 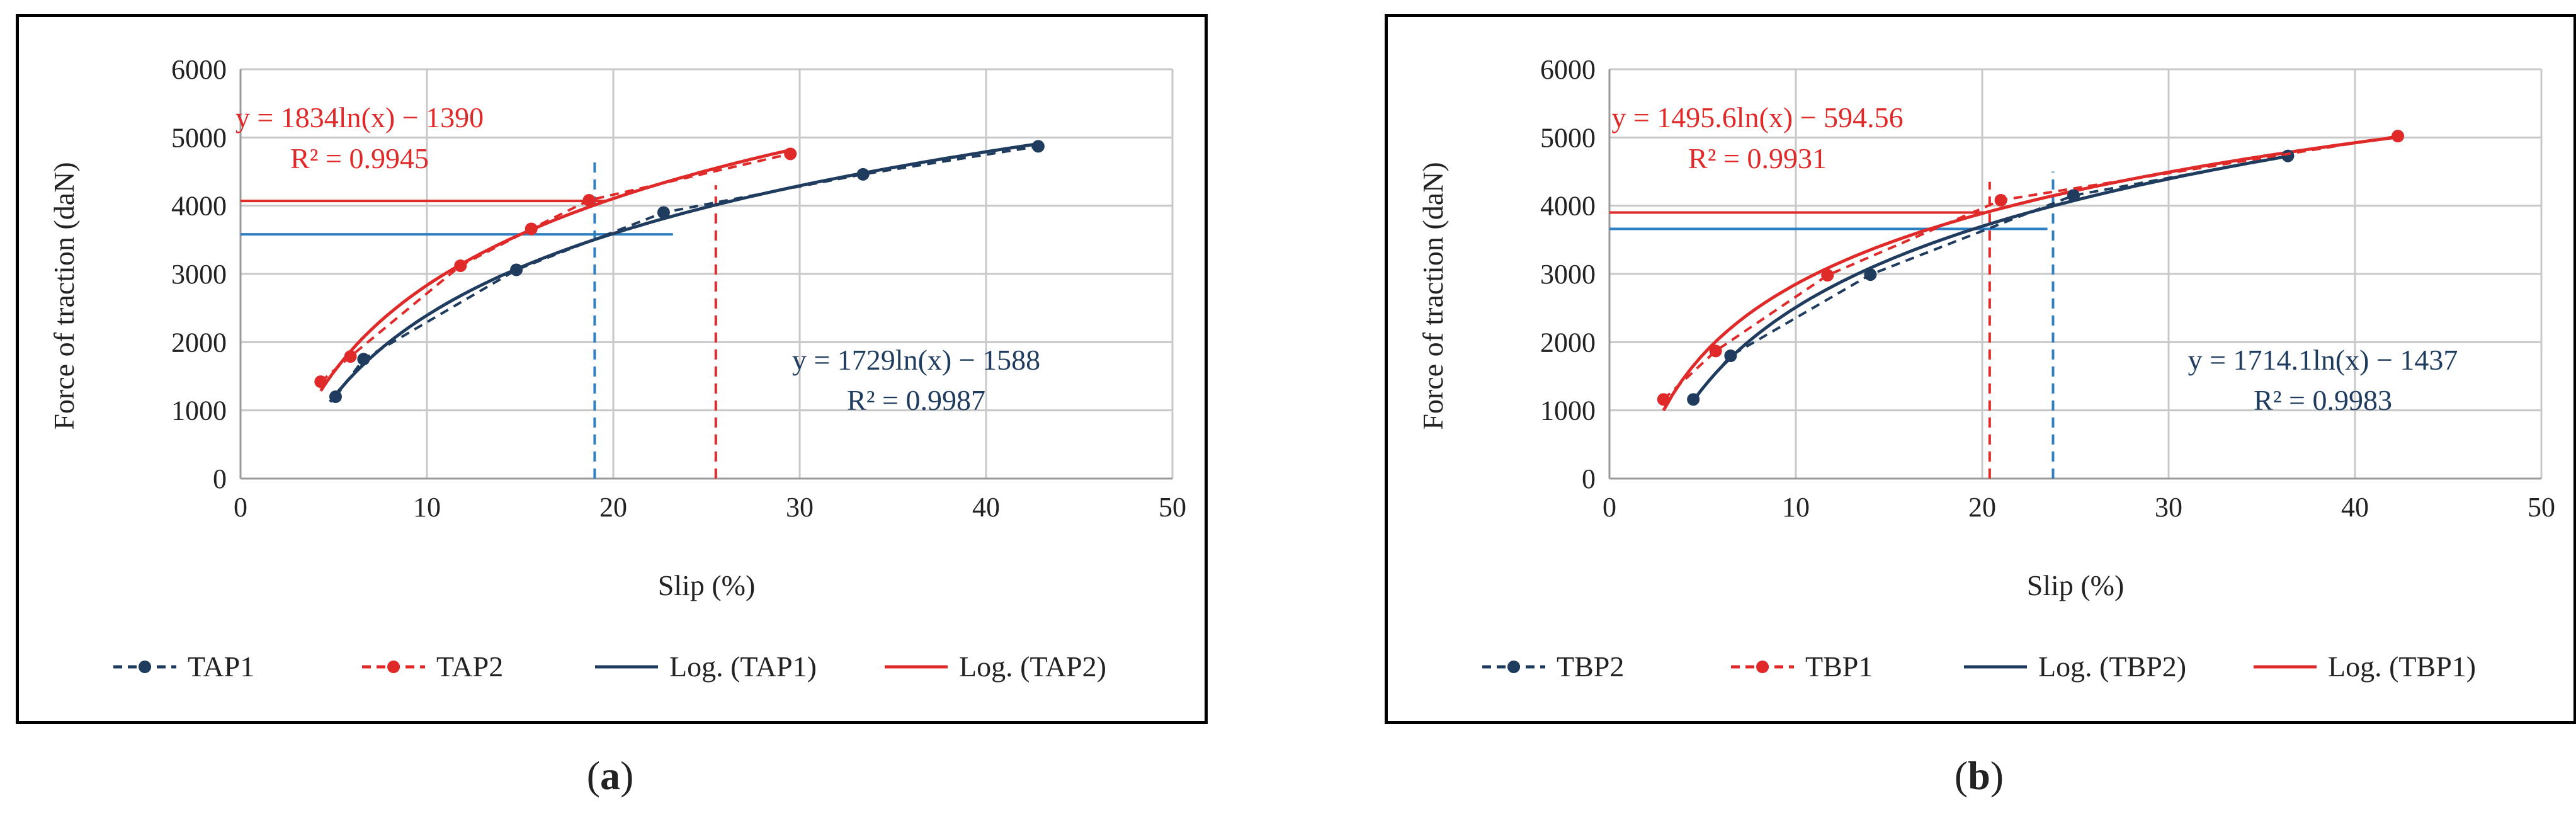 I want to click on trendline-r-squared: R² = 0.9987, so click(x=916, y=400).